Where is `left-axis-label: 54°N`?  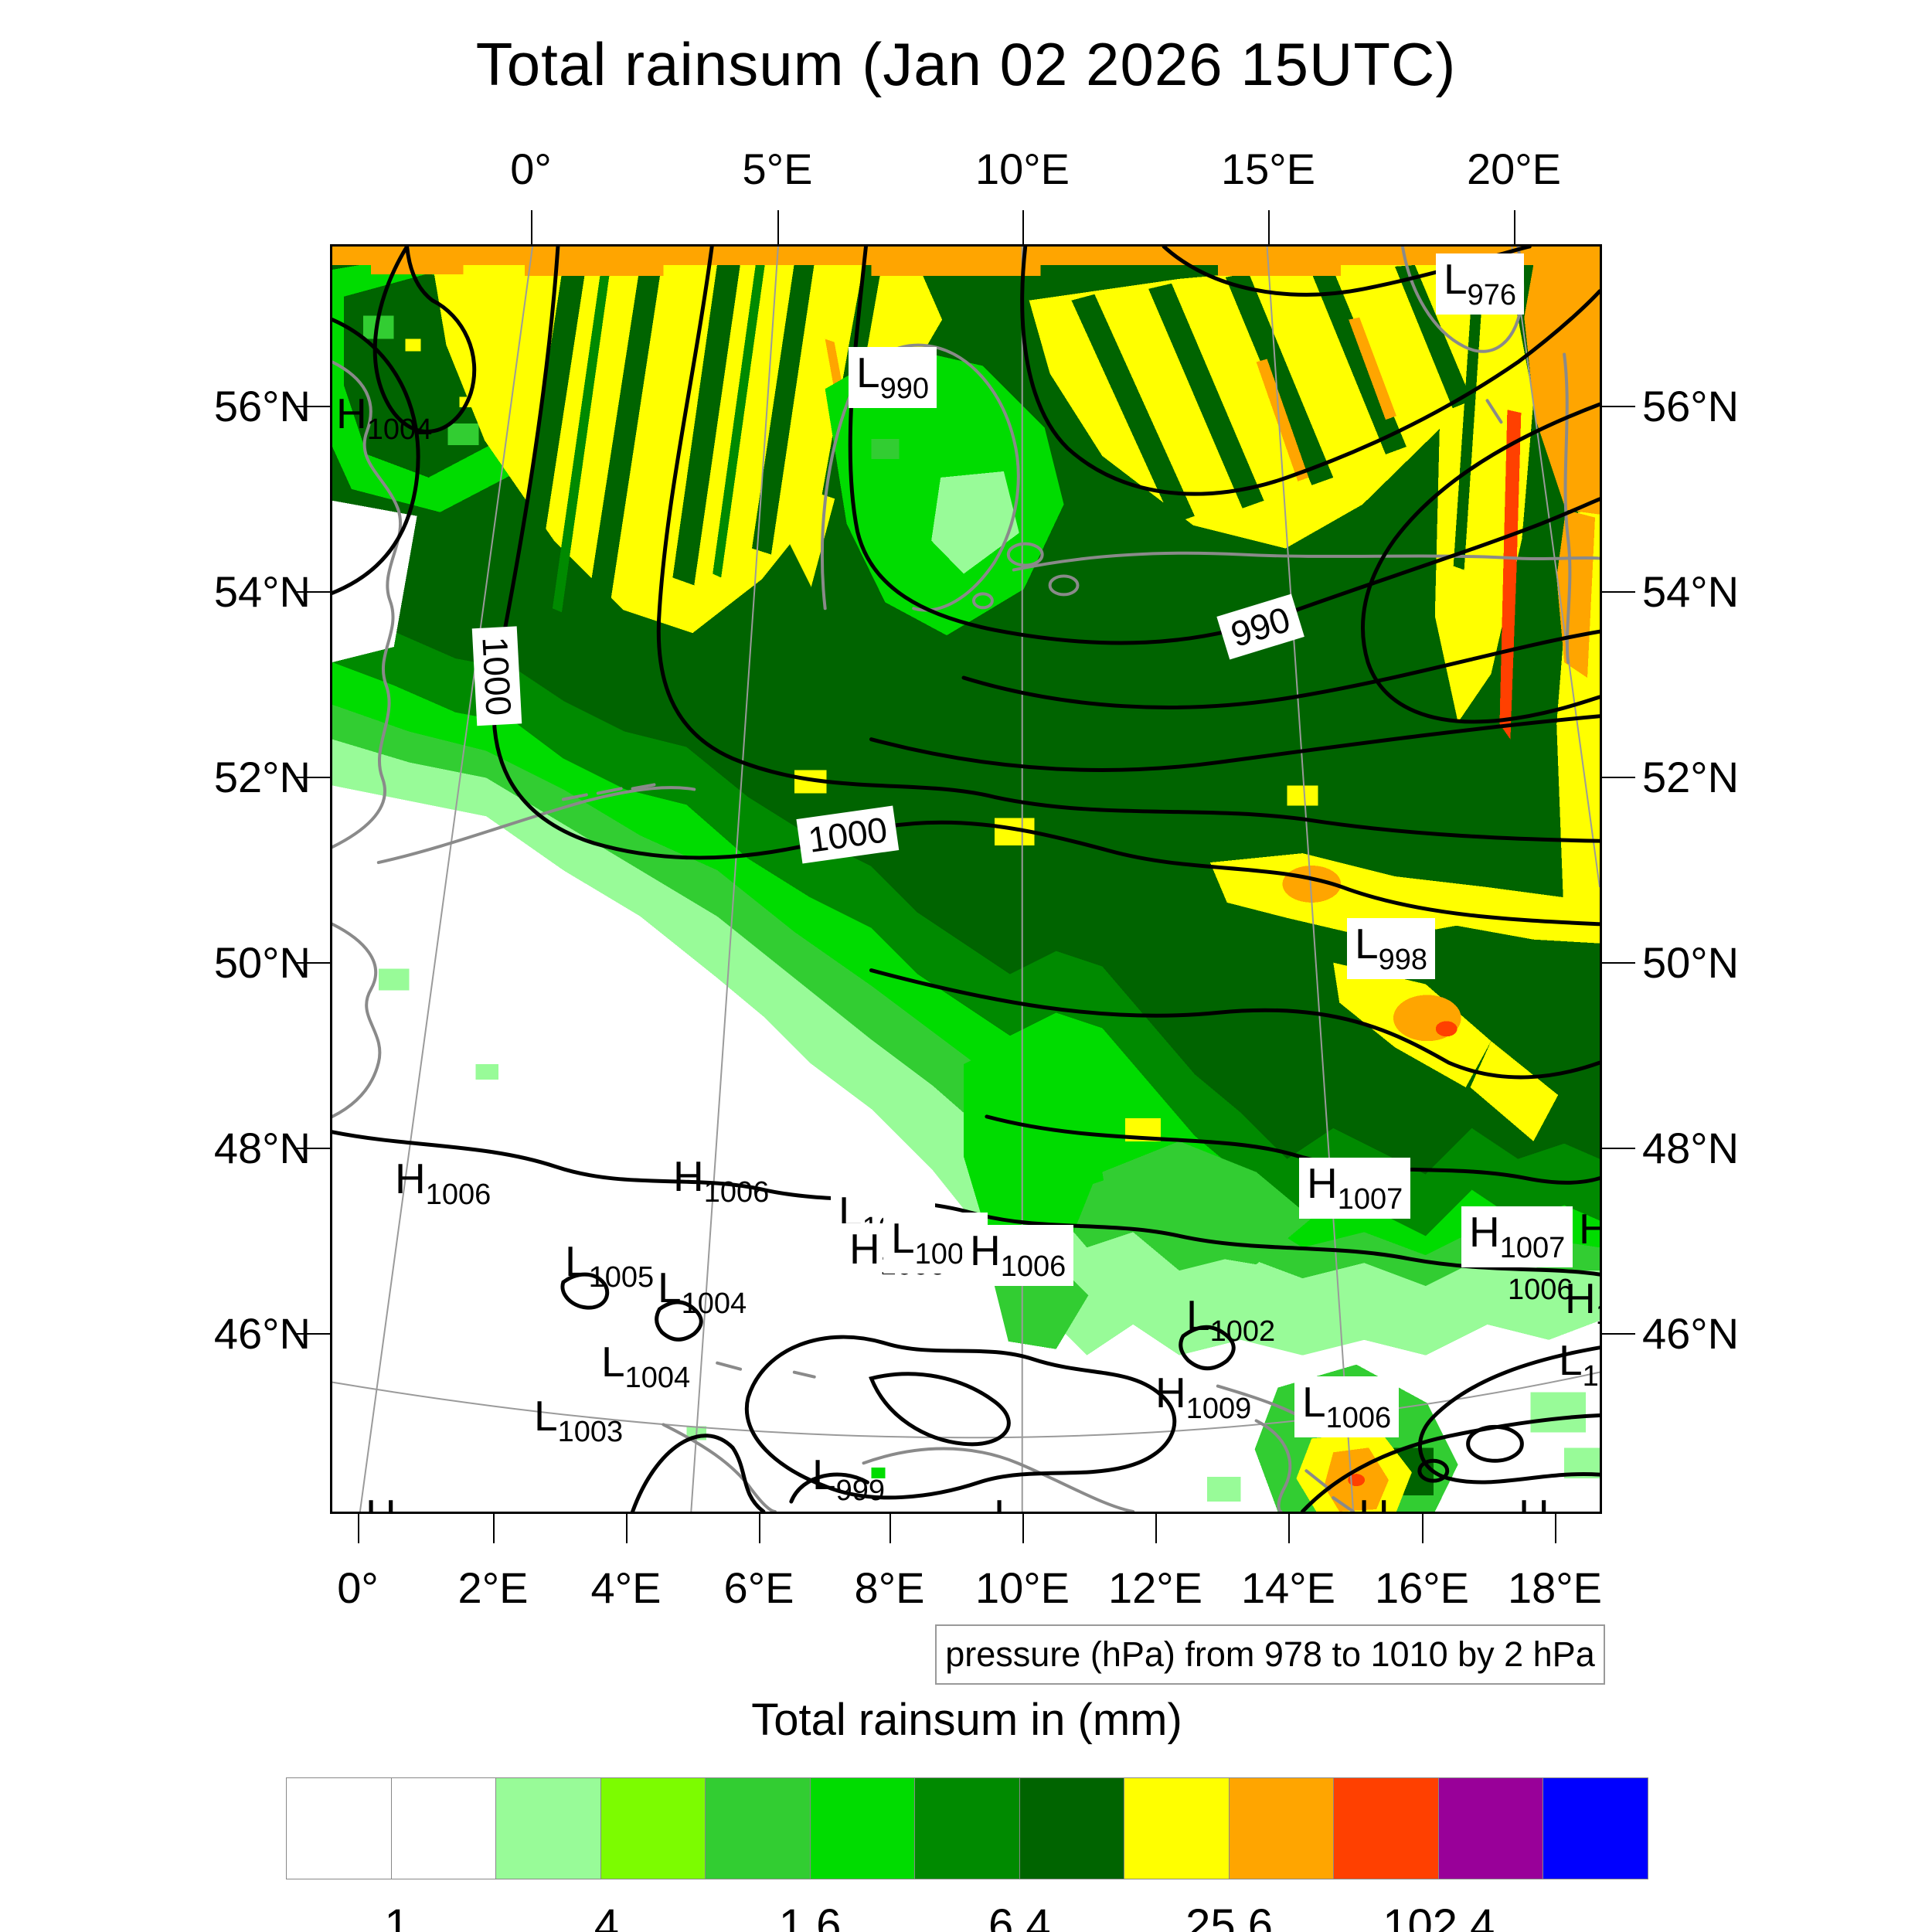 left-axis-label: 54°N is located at coordinates (262, 592).